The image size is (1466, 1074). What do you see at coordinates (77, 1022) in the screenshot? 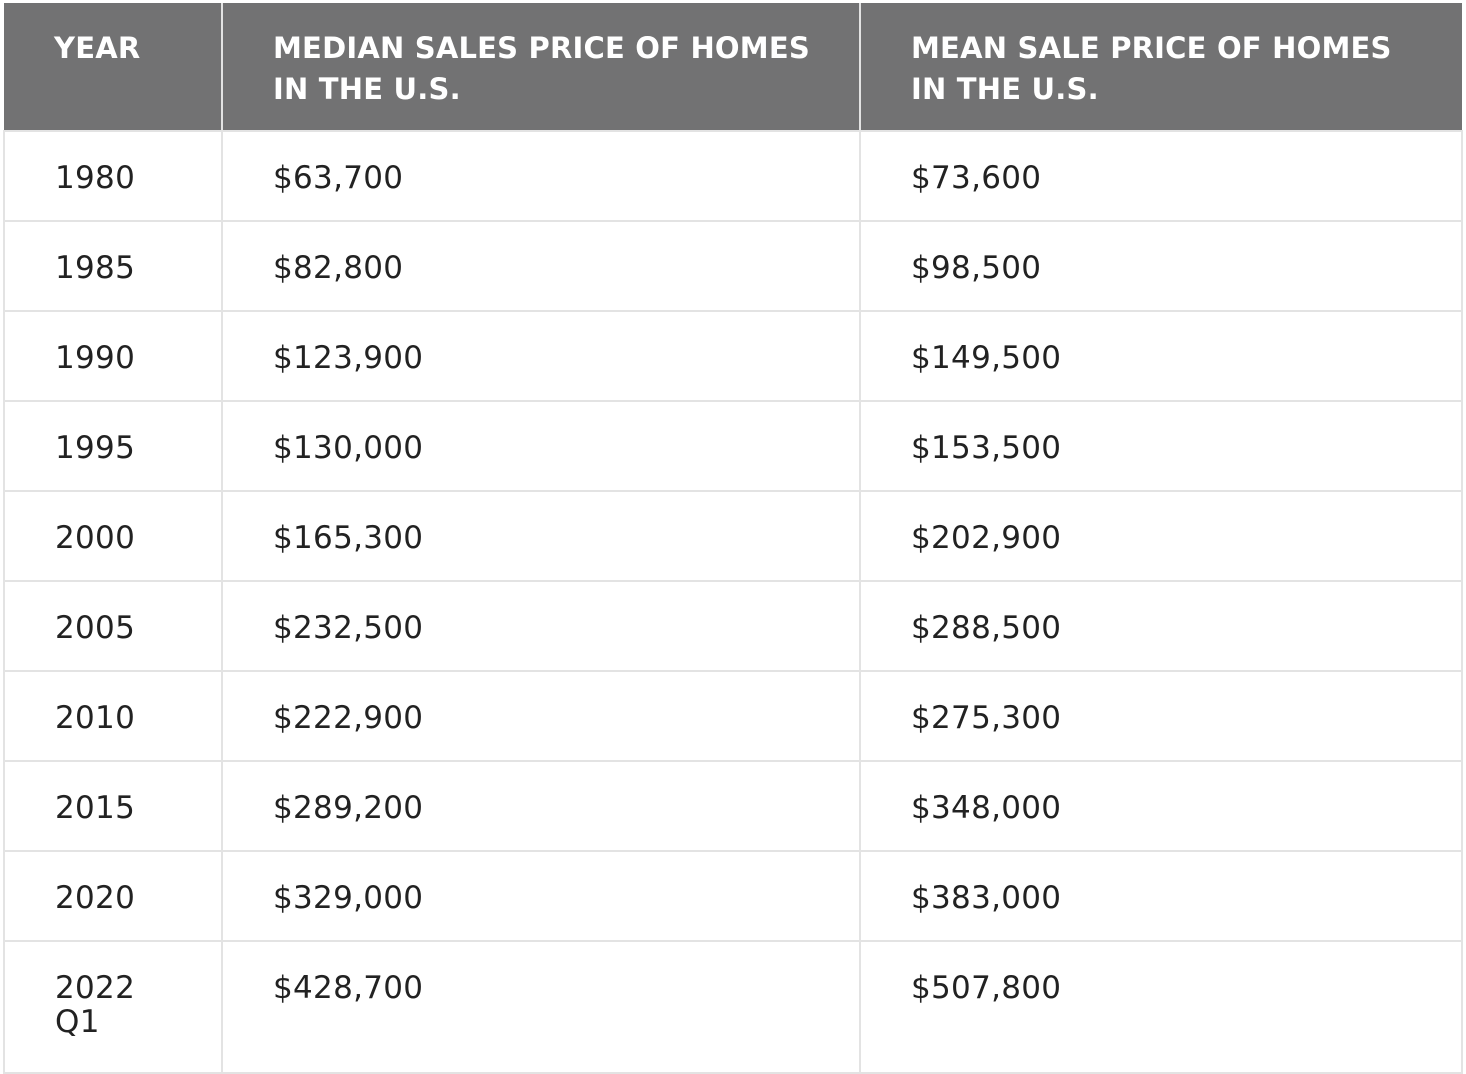
I see `cell-year-line: Q1` at bounding box center [77, 1022].